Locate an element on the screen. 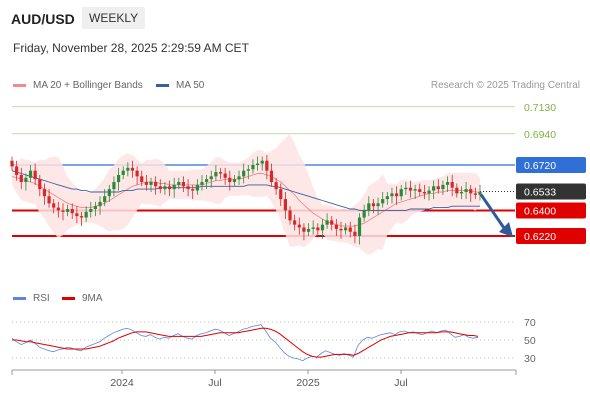 The height and width of the screenshot is (400, 590). ma50-label: MA 50 is located at coordinates (190, 85).